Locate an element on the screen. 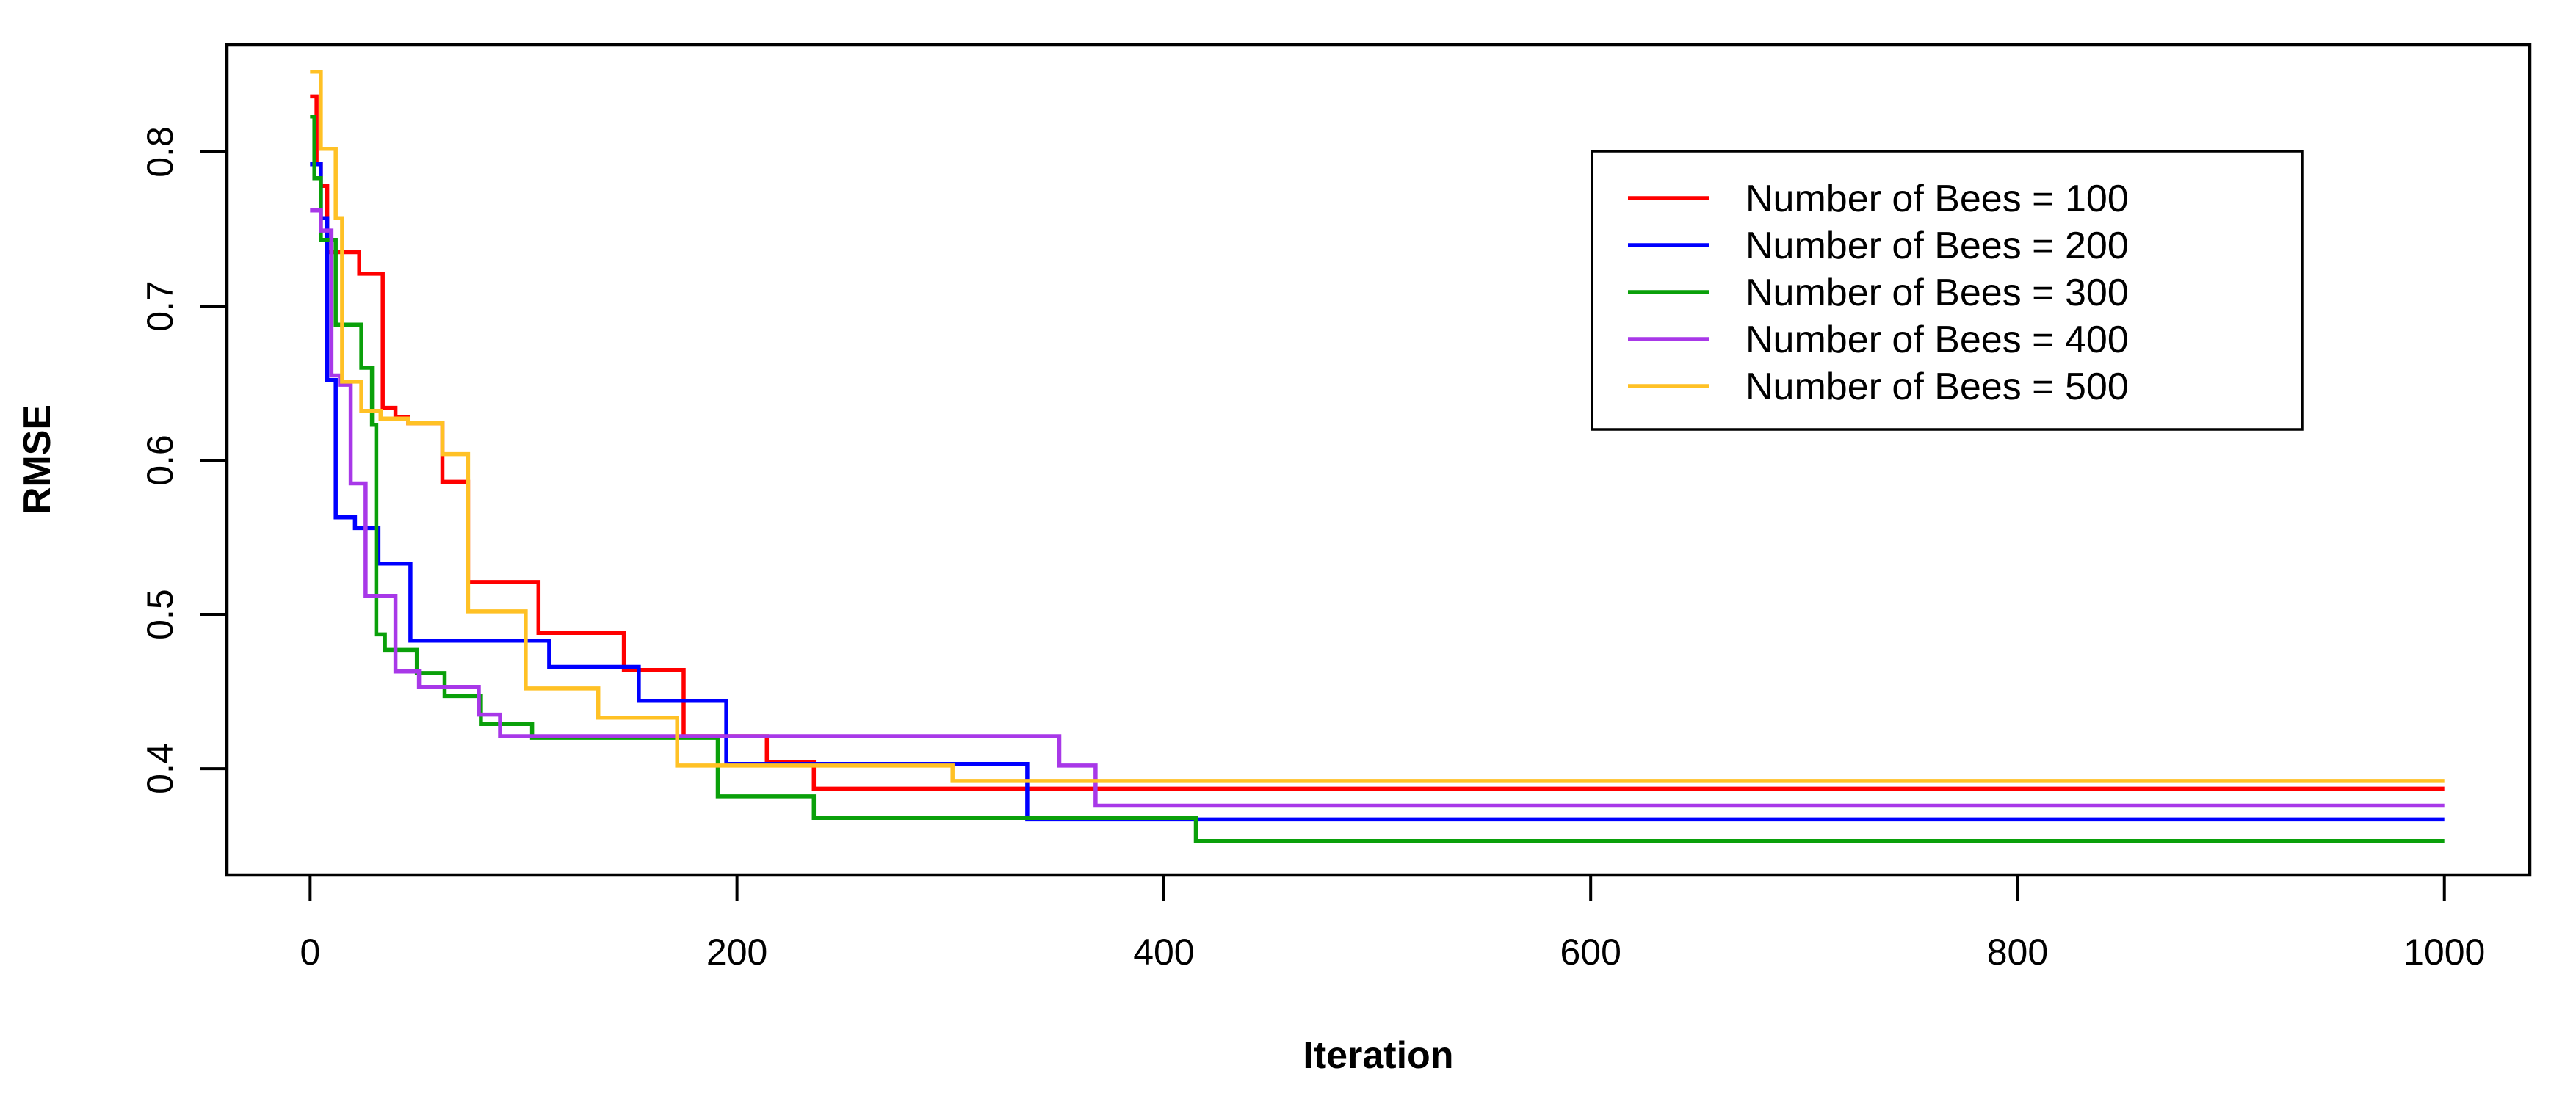 The height and width of the screenshot is (1104, 2576). x-axis-title: Iteration is located at coordinates (1378, 1055).